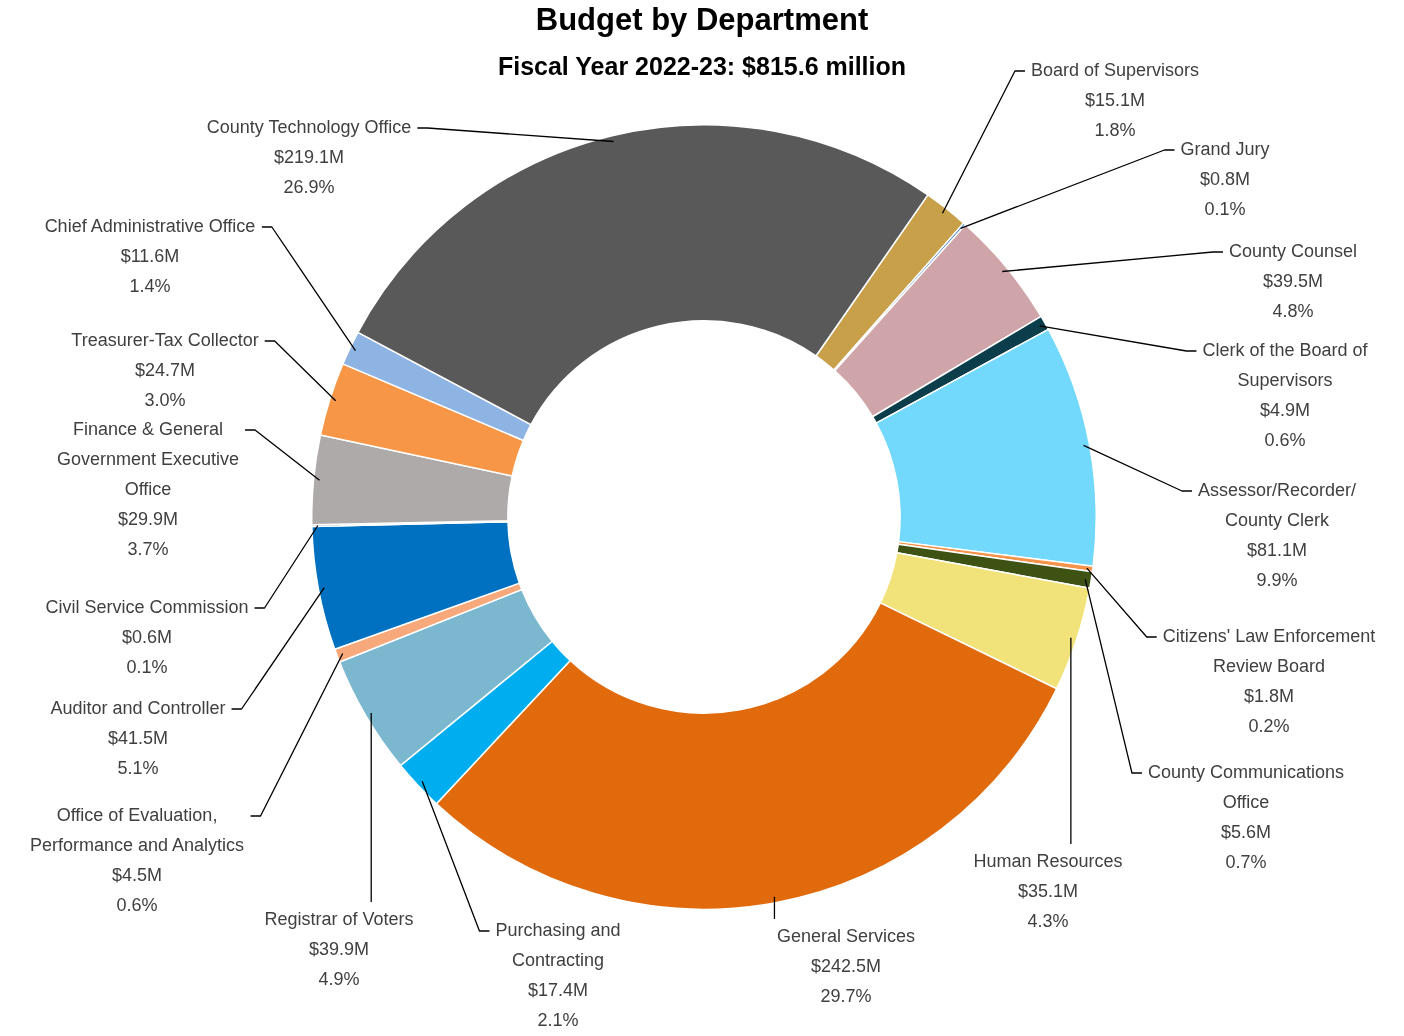  I want to click on slice-label: Grand Jury, so click(1225, 148).